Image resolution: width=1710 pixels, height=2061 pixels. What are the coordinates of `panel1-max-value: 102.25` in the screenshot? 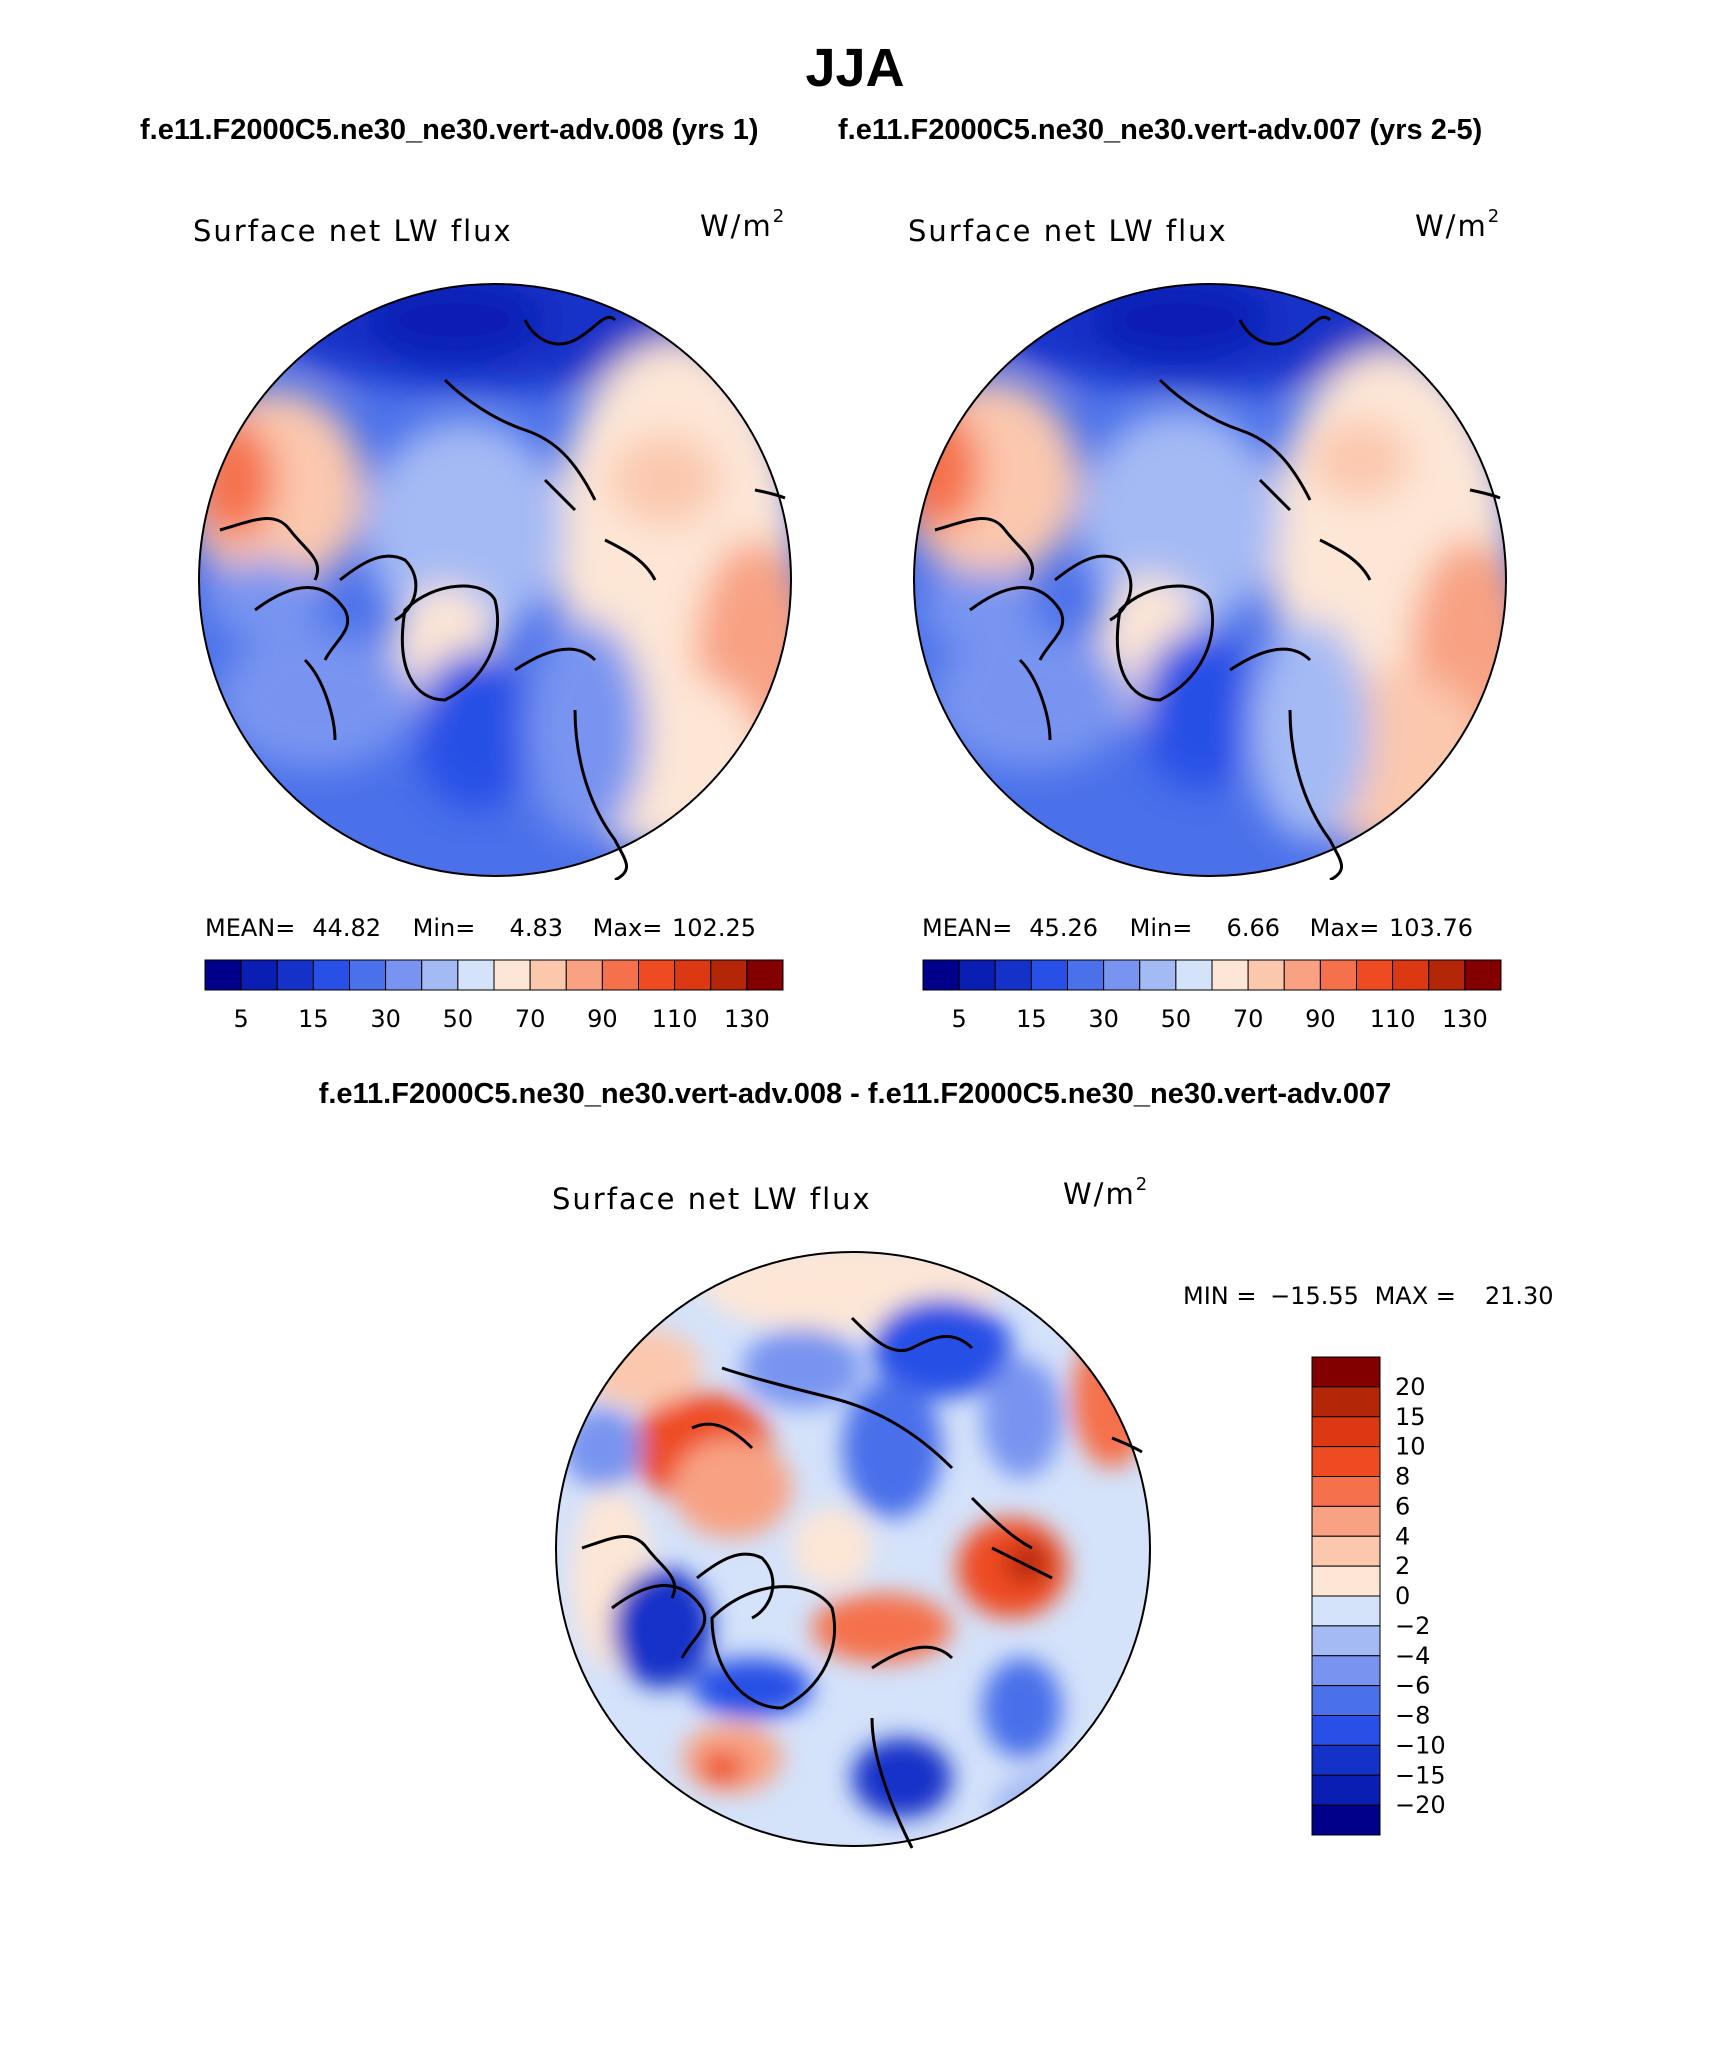 It's located at (714, 928).